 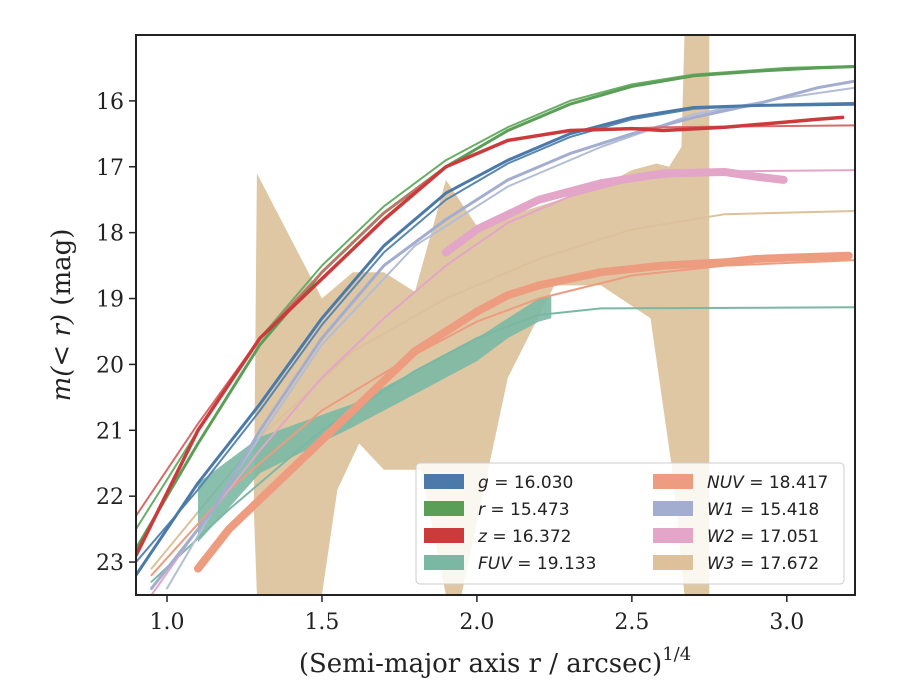 What do you see at coordinates (763, 564) in the screenshot?
I see `legend-label: W3 = 17.672` at bounding box center [763, 564].